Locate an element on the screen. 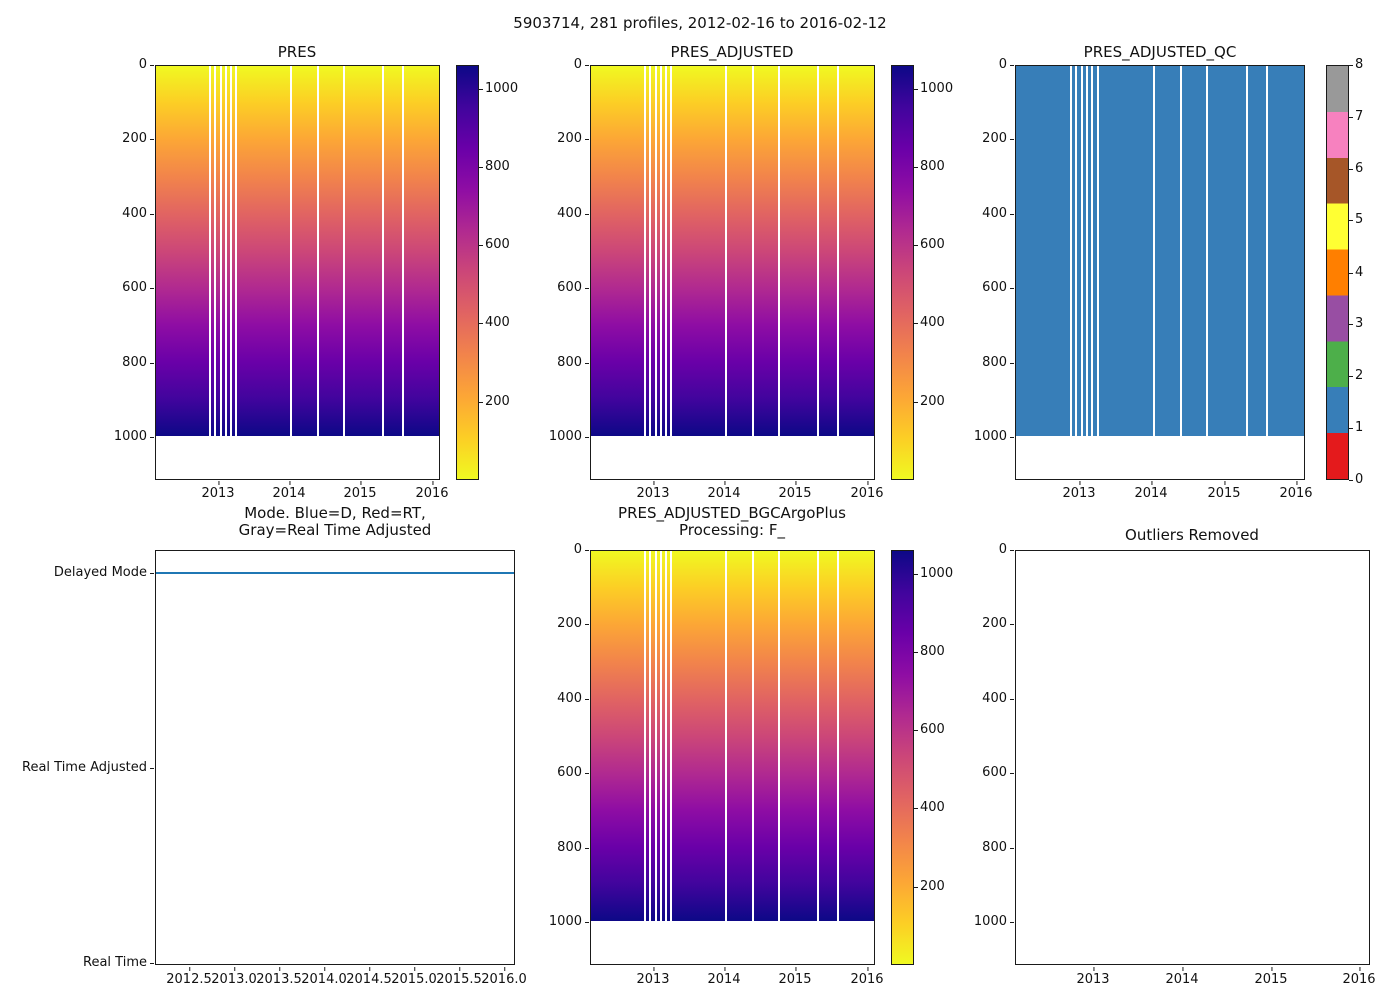 The height and width of the screenshot is (1000, 1400). subplot-pres-axes is located at coordinates (297, 272).